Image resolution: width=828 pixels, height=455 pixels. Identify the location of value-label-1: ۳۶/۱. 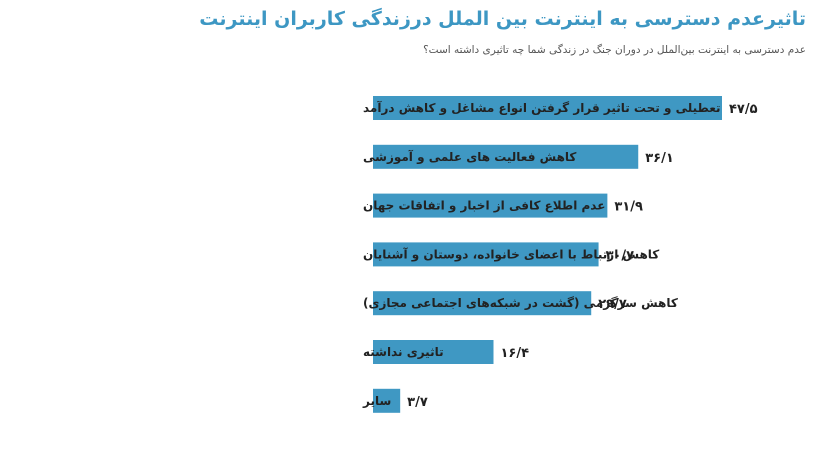
(659, 158).